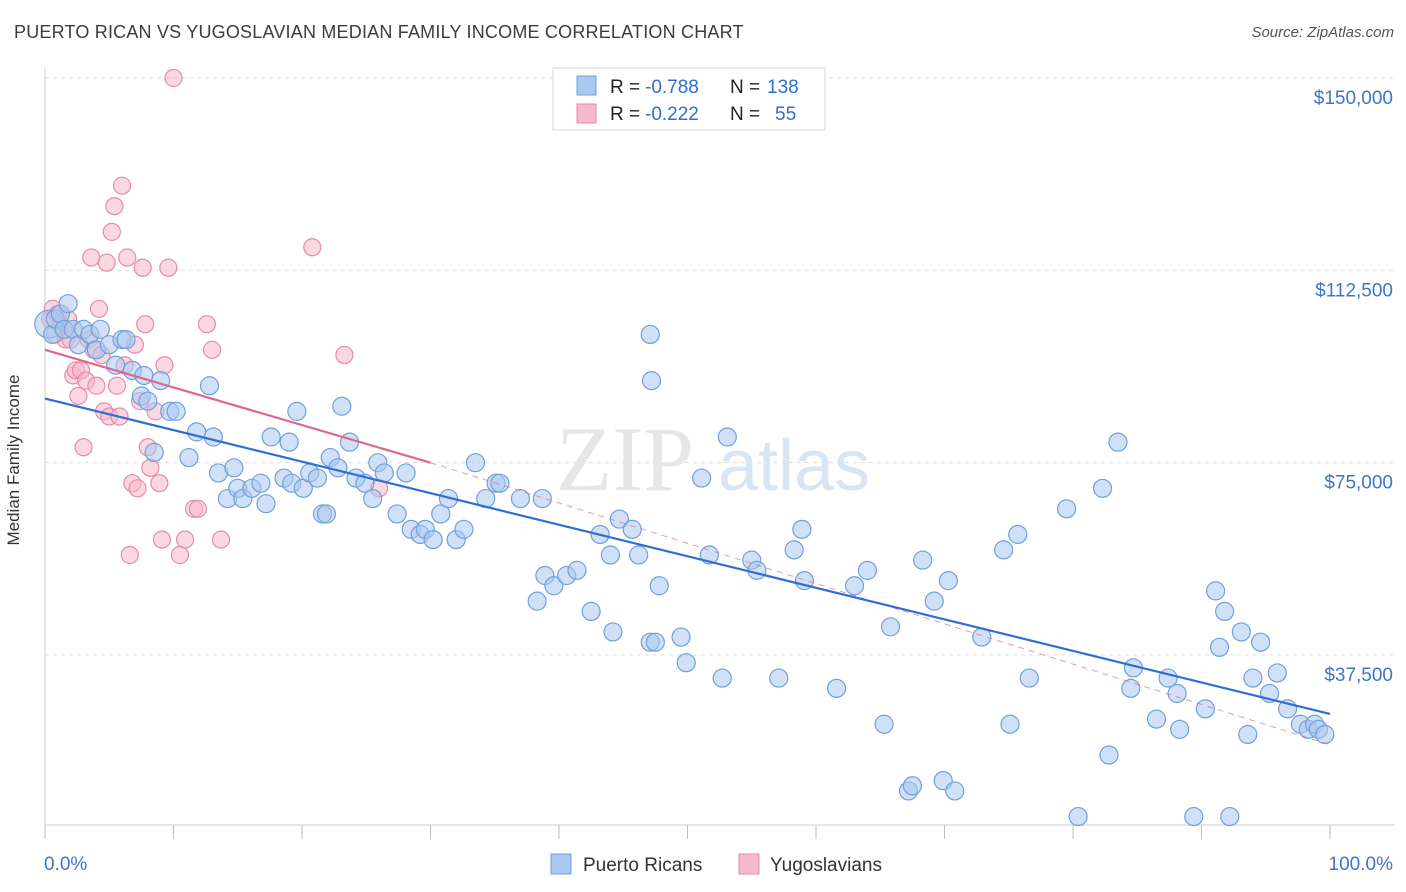 The image size is (1406, 892). I want to click on legend-n-value-2: 55, so click(785, 114).